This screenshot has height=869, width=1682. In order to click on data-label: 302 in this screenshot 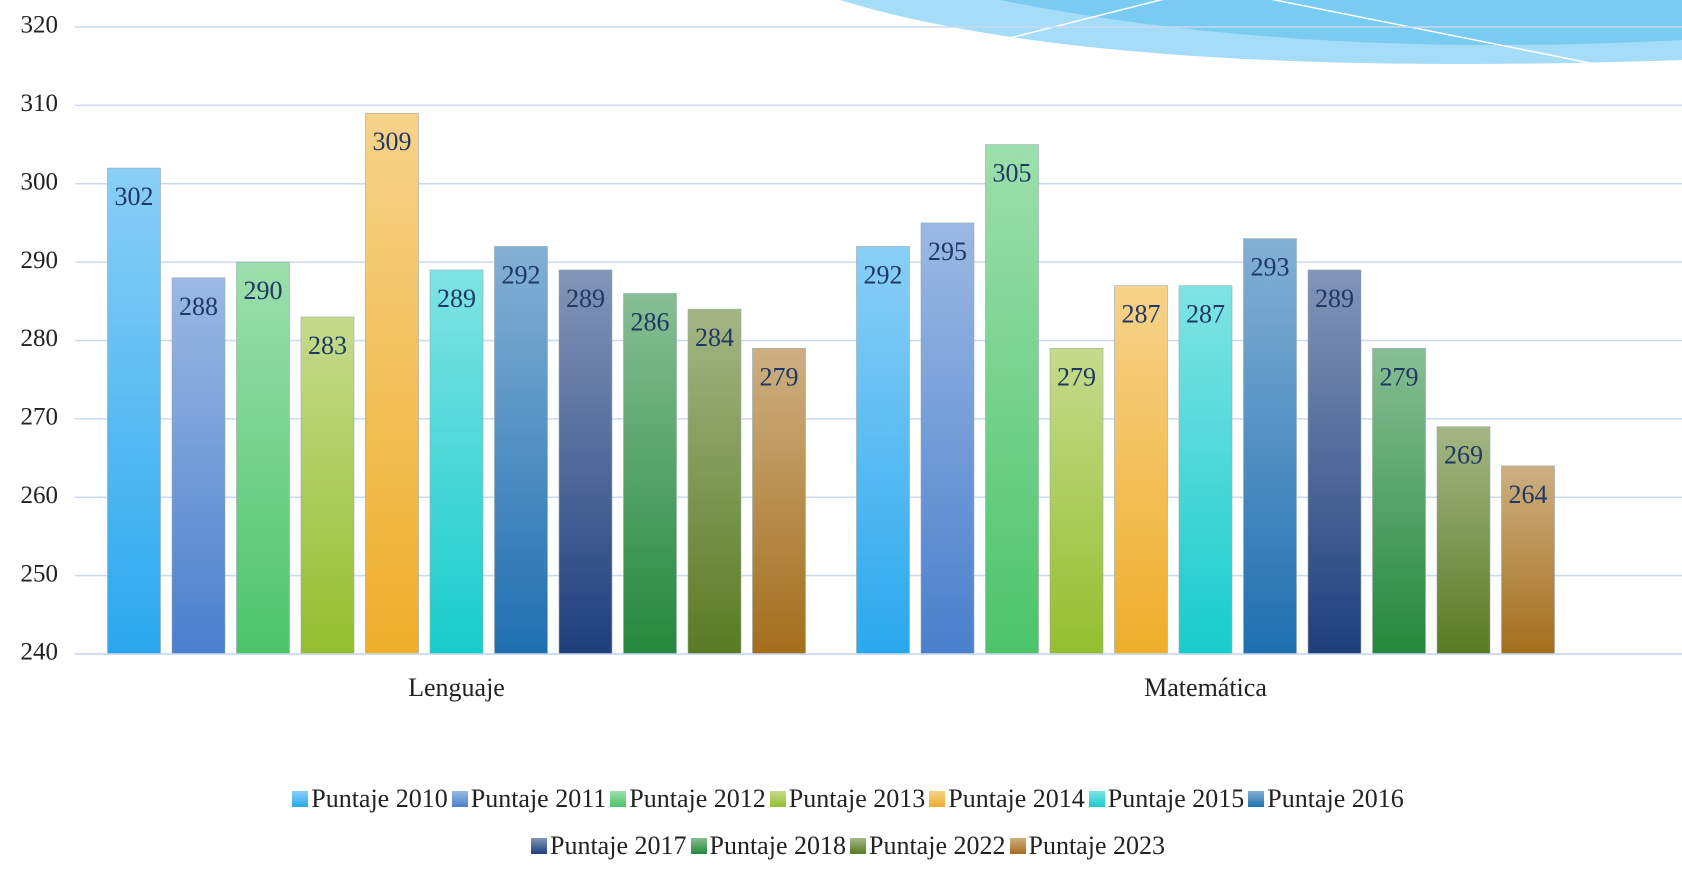, I will do `click(134, 196)`.